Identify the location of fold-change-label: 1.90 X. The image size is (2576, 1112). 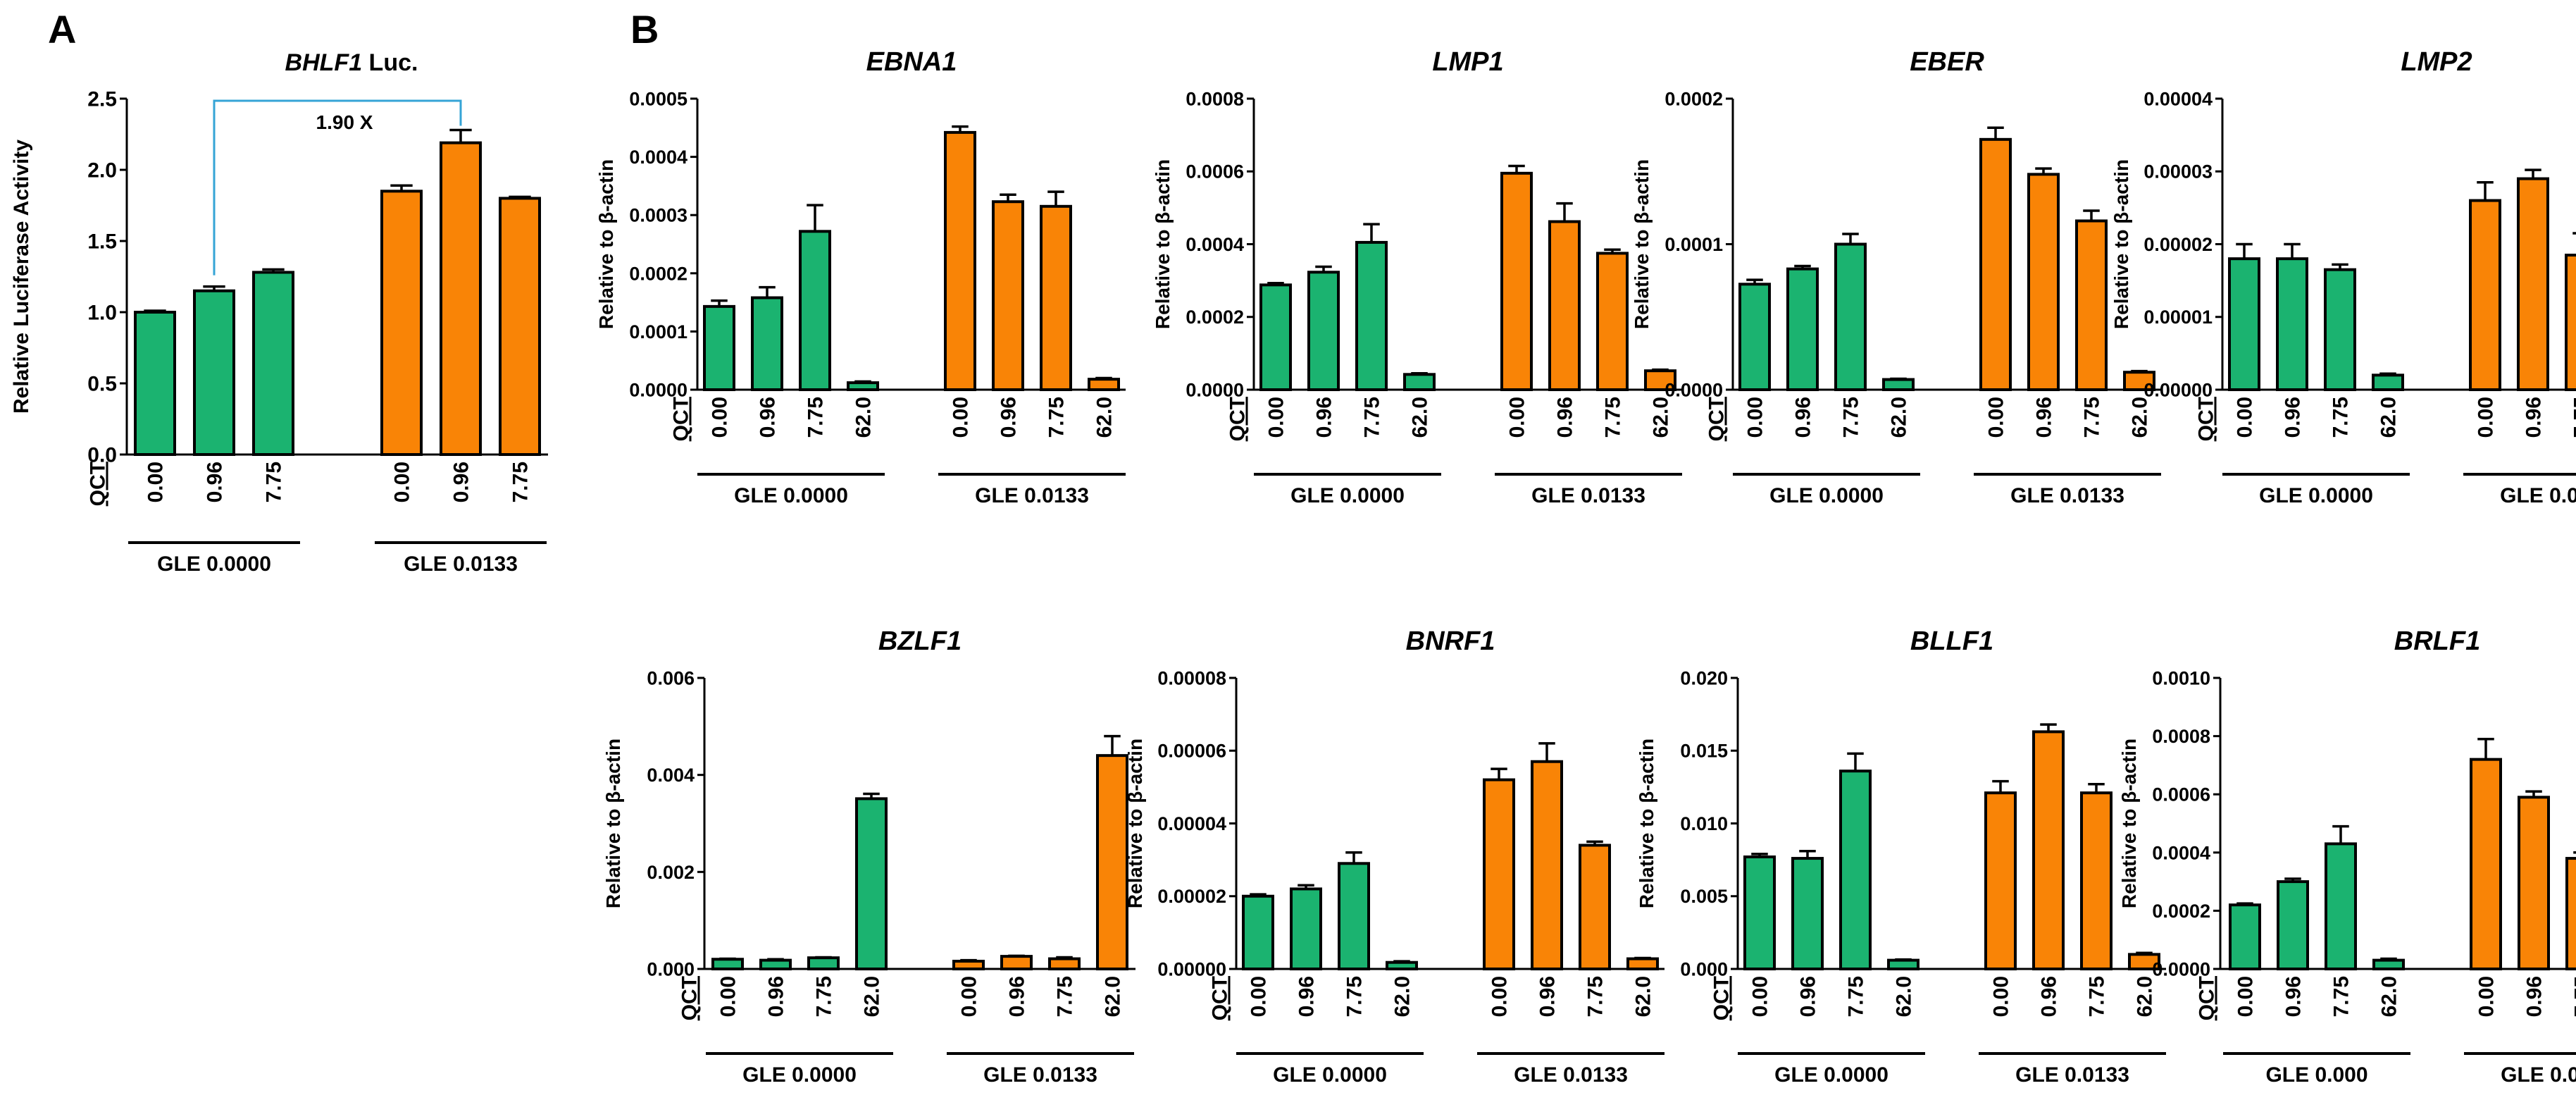
(344, 122).